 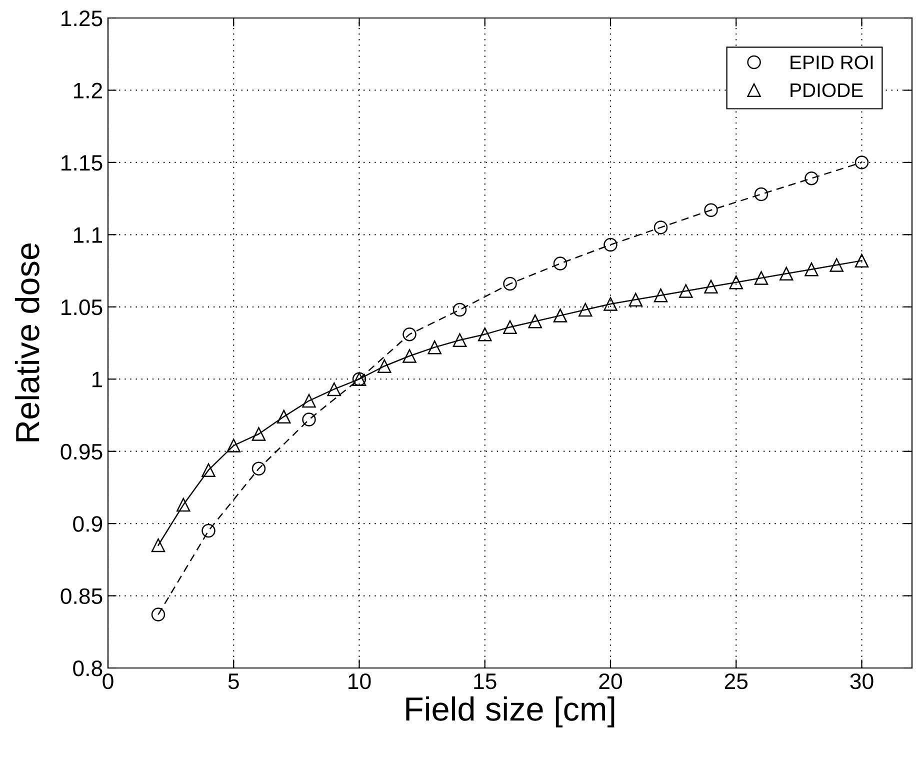 I want to click on x-axis-title: Field size [cm], so click(x=510, y=712).